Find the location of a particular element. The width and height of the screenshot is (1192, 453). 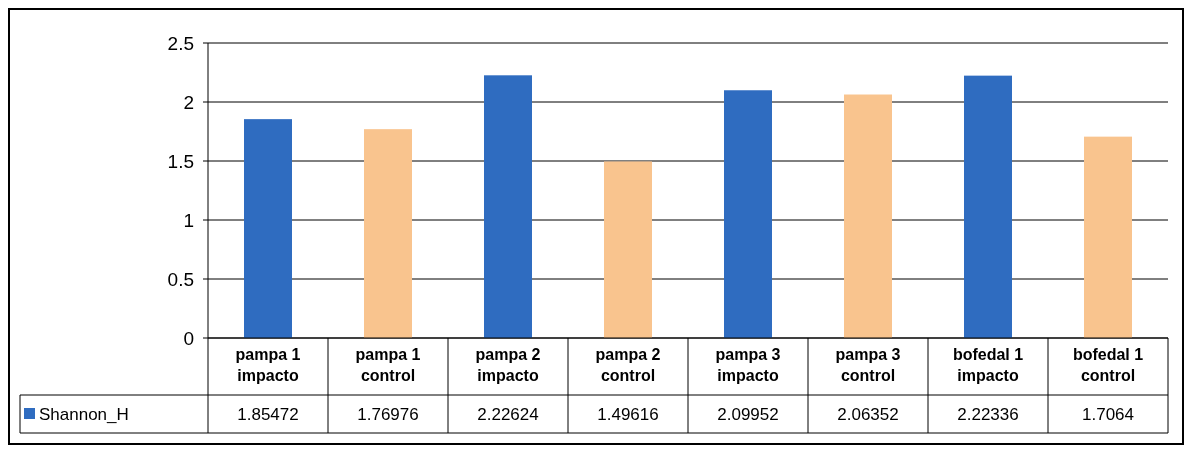

legend-label: Shannon_H is located at coordinates (84, 414).